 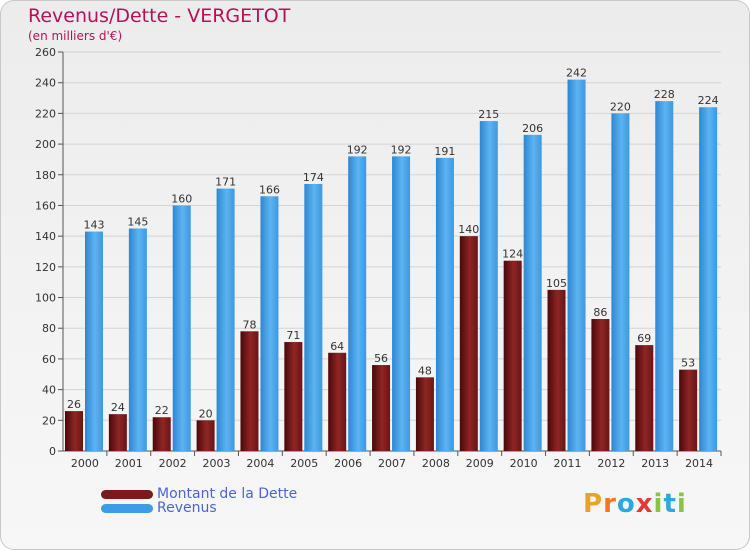 I want to click on x-tick-label: 2000, so click(x=85, y=463).